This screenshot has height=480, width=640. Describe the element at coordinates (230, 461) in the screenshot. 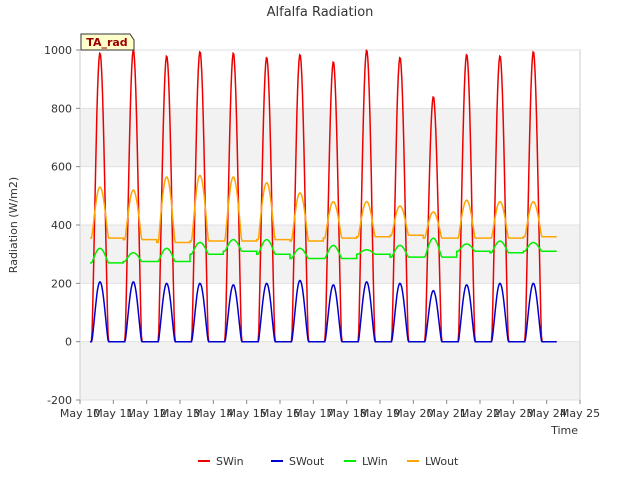

I see `legend-label: SWin` at that location.